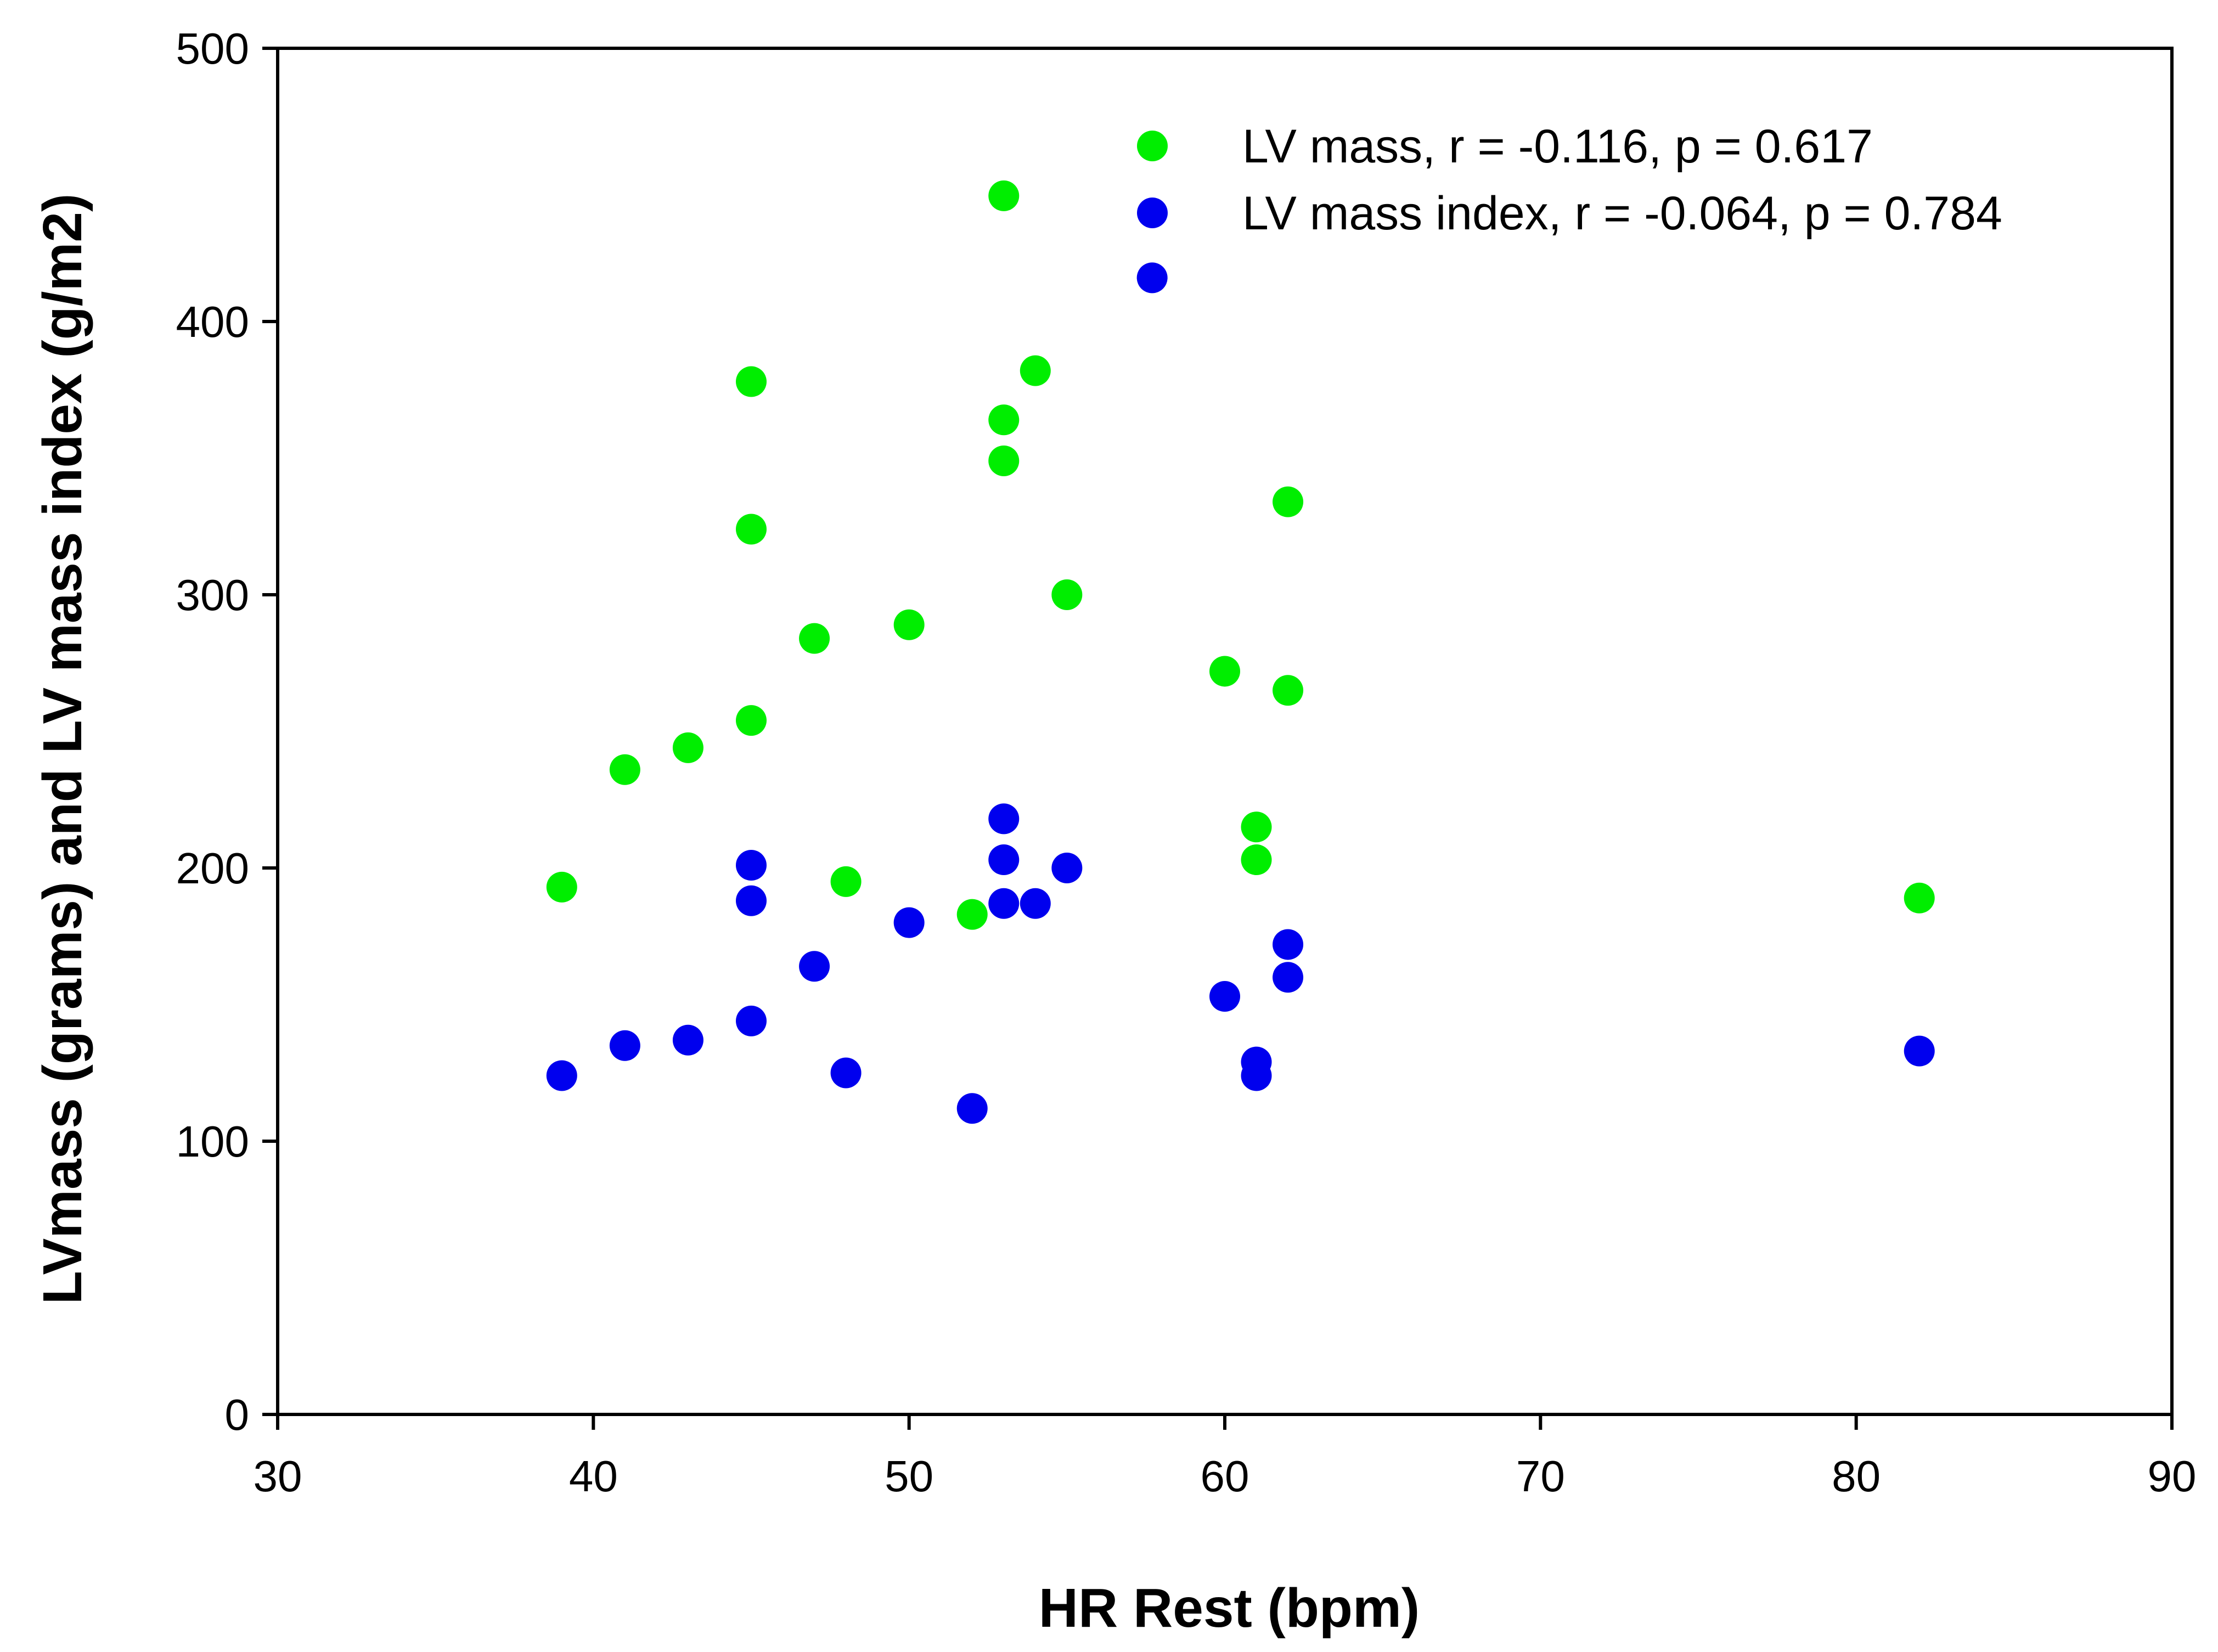 This screenshot has width=2218, height=1652. What do you see at coordinates (213, 868) in the screenshot?
I see `y-tick-label: 200` at bounding box center [213, 868].